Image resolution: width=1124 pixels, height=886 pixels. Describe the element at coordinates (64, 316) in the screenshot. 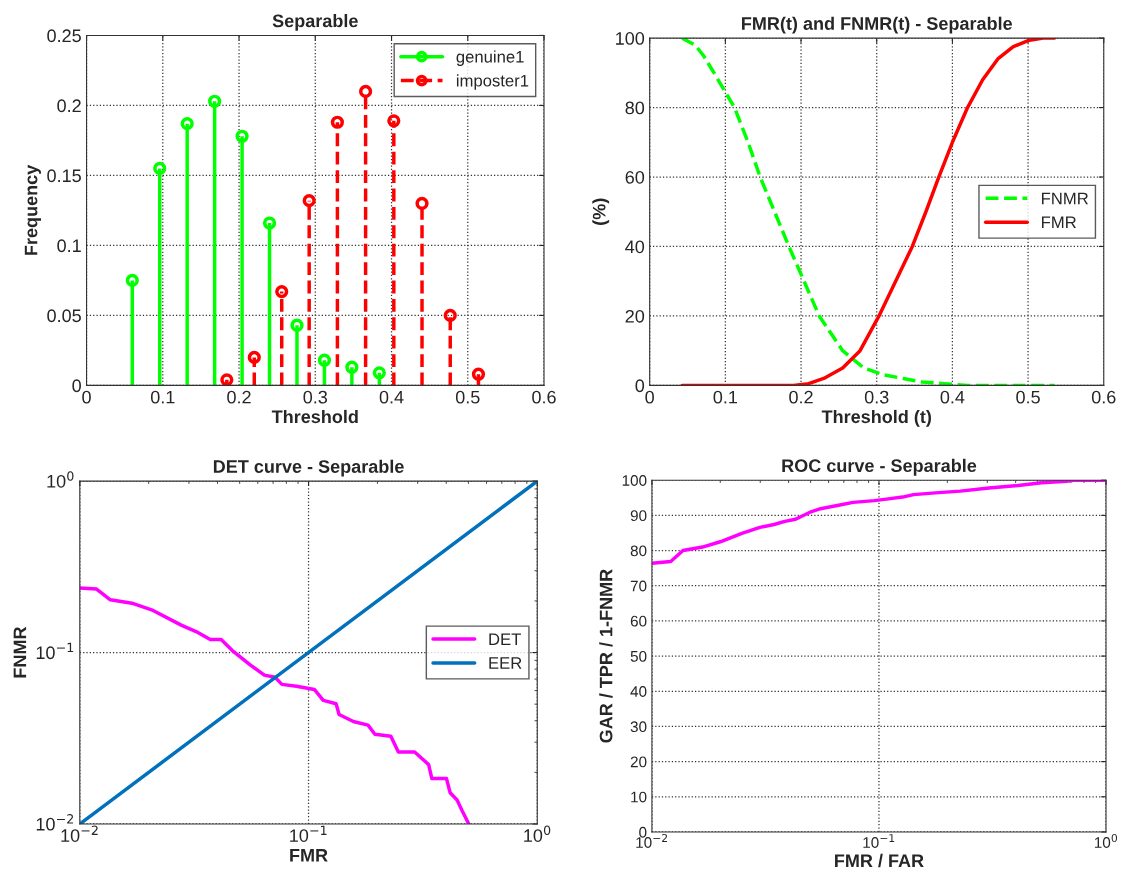

I see `y-tick-label: 0.05` at that location.